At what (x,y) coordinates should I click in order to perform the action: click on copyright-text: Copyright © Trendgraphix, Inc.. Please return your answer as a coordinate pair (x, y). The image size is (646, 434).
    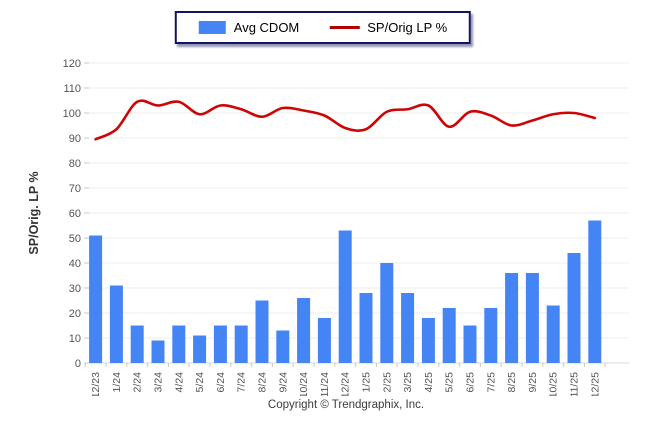
    Looking at the image, I should click on (346, 405).